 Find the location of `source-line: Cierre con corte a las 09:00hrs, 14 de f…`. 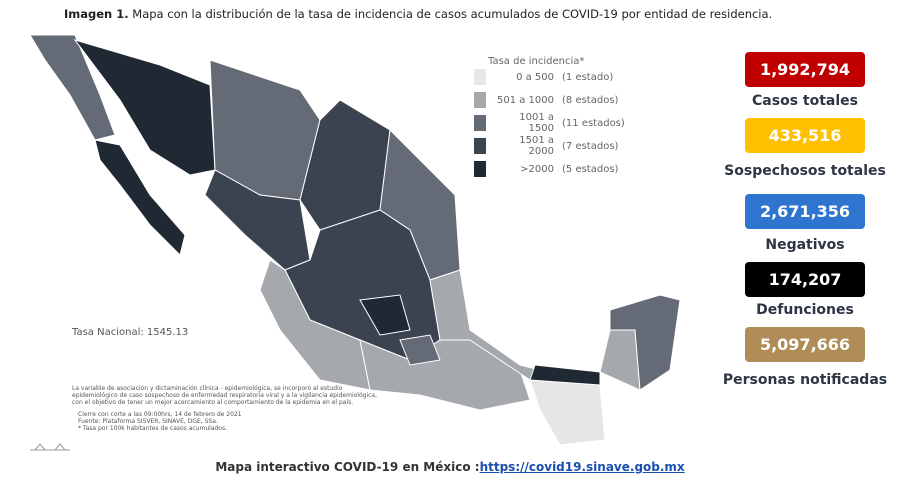

source-line: Cierre con corte a las 09:00hrs, 14 de f… is located at coordinates (160, 414).